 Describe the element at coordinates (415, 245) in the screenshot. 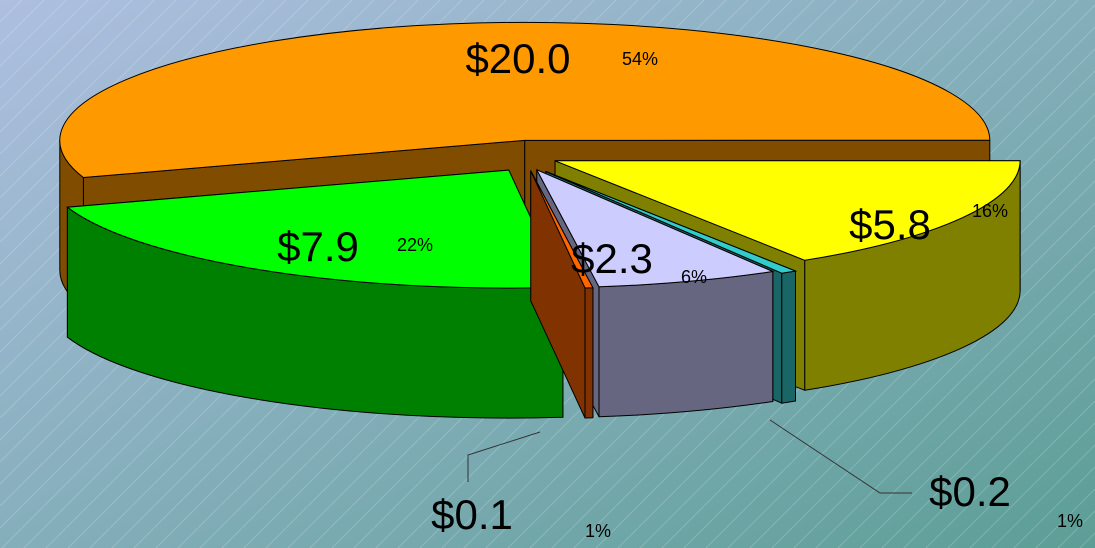

I see `percent-label: 22%` at that location.